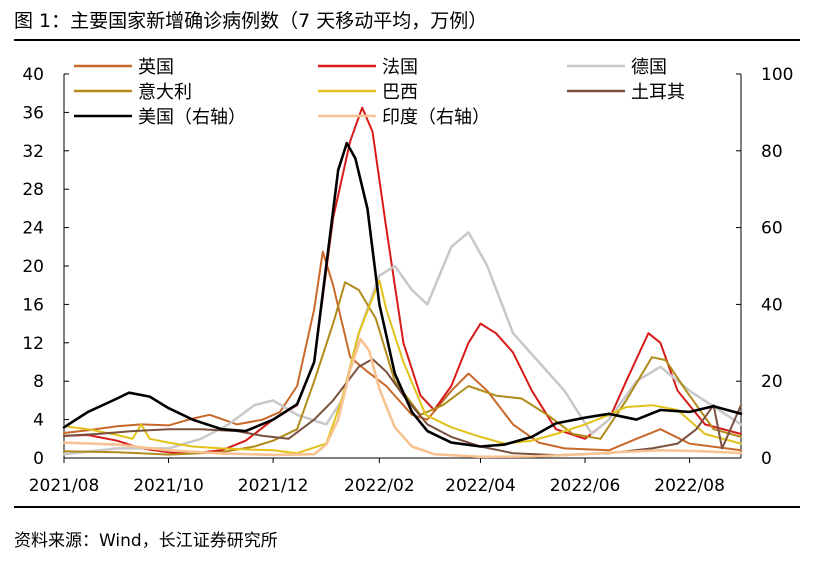 Image resolution: width=819 pixels, height=565 pixels. Describe the element at coordinates (436, 117) in the screenshot. I see `legend-label: 印度（右轴）` at that location.